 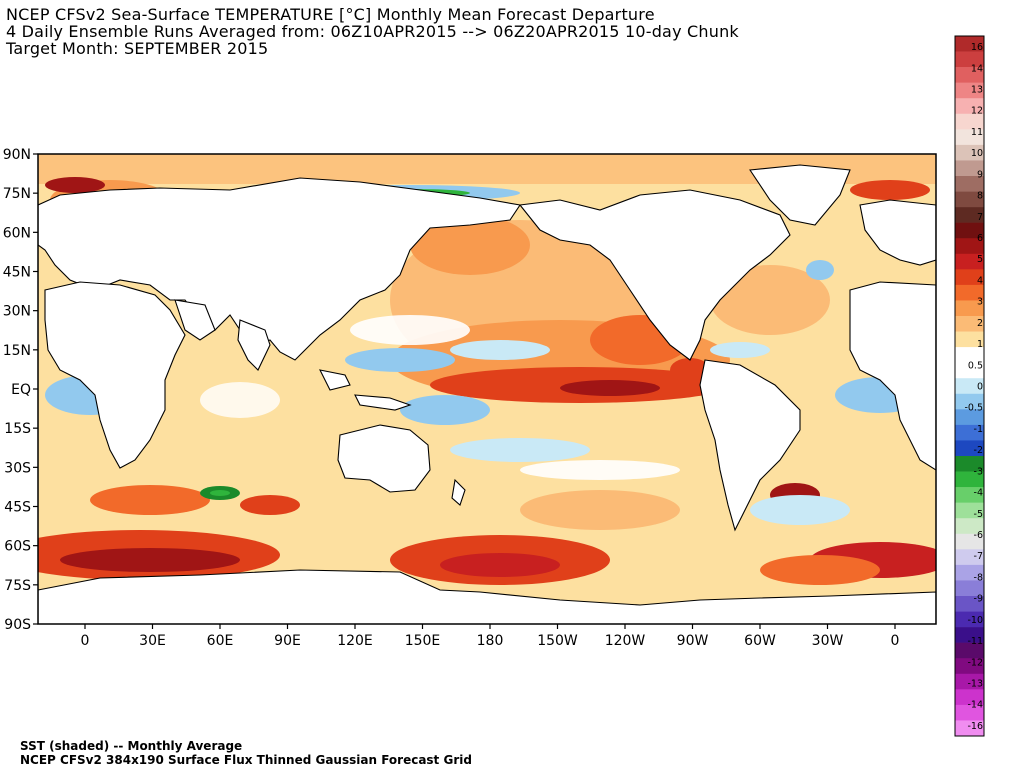 I want to click on colorbar-label: 4, so click(x=980, y=280).